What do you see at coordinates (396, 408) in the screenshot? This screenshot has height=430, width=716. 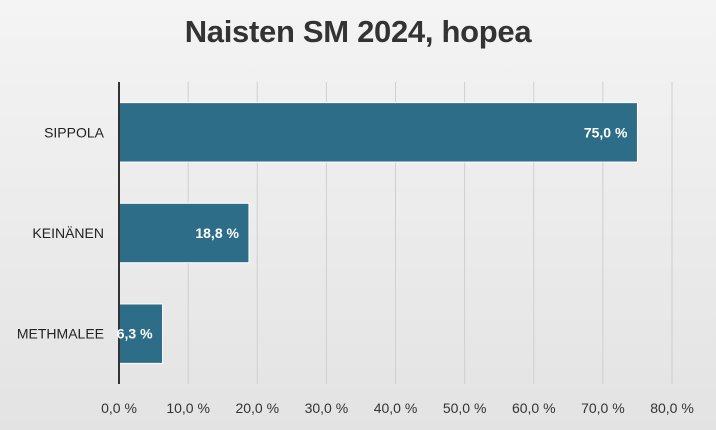 I see `x-tick-label: 40,0 %` at bounding box center [396, 408].